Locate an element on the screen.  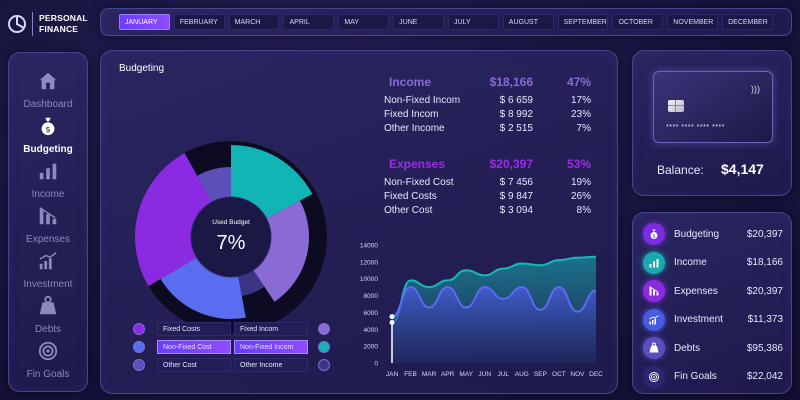
donut-center is located at coordinates (231, 237).